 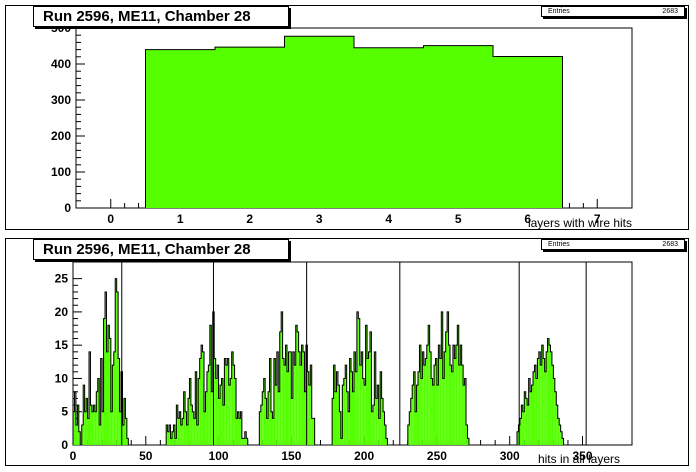 I want to click on bottom-ytick-label: 10, so click(x=62, y=378).